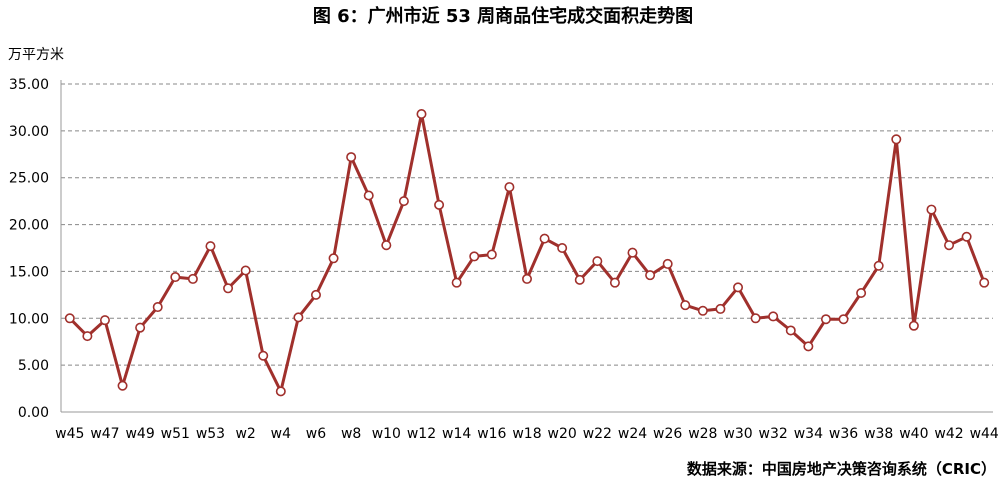 This screenshot has height=487, width=1006. Describe the element at coordinates (29, 179) in the screenshot. I see `y-tick-label: 25.00` at that location.